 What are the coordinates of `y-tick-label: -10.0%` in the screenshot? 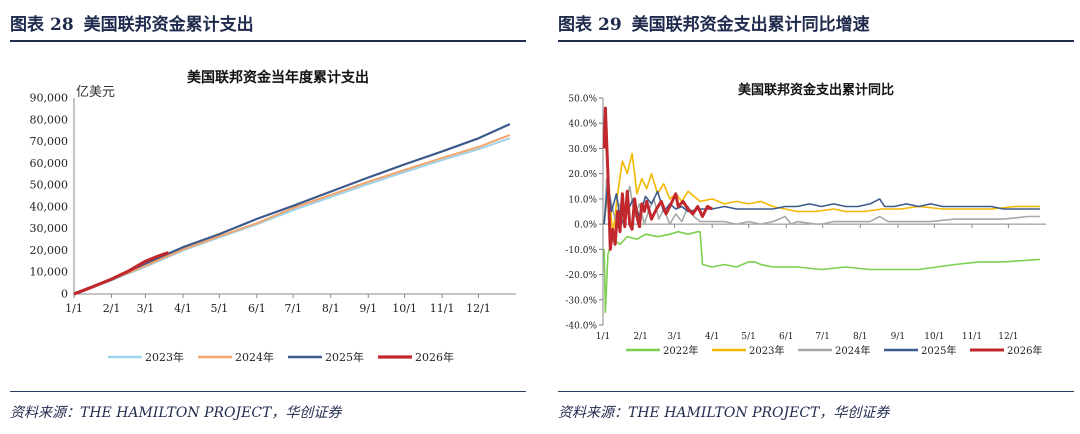 It's located at (581, 251).